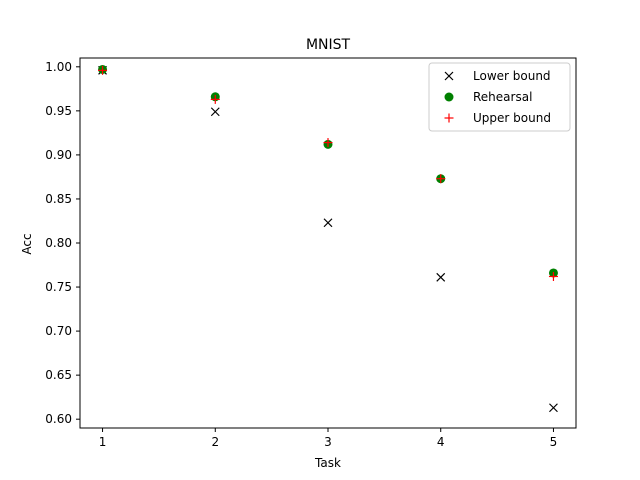 Image resolution: width=640 pixels, height=480 pixels. Describe the element at coordinates (58, 375) in the screenshot. I see `y-tick-label: 0.65` at that location.